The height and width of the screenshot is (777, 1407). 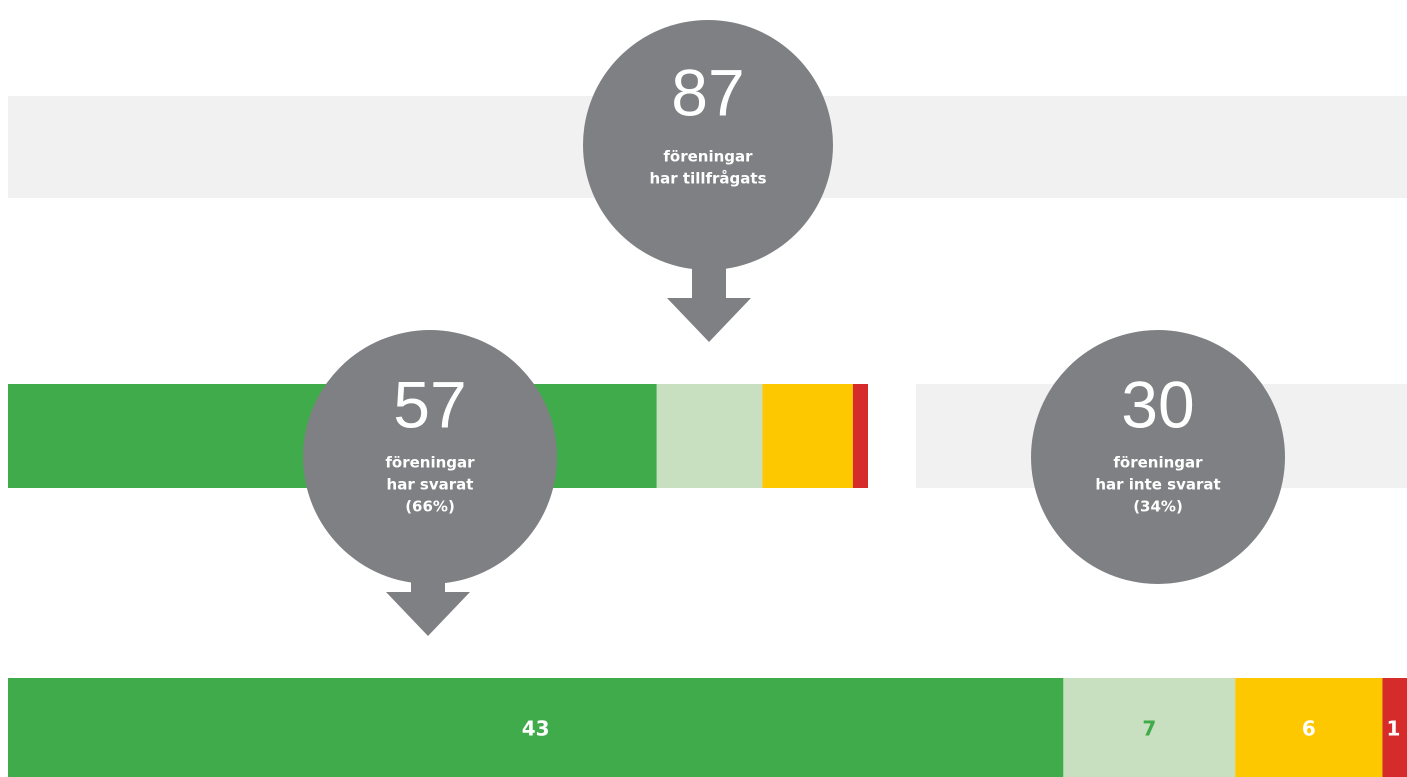 I want to click on circle-number: 57, so click(x=429, y=404).